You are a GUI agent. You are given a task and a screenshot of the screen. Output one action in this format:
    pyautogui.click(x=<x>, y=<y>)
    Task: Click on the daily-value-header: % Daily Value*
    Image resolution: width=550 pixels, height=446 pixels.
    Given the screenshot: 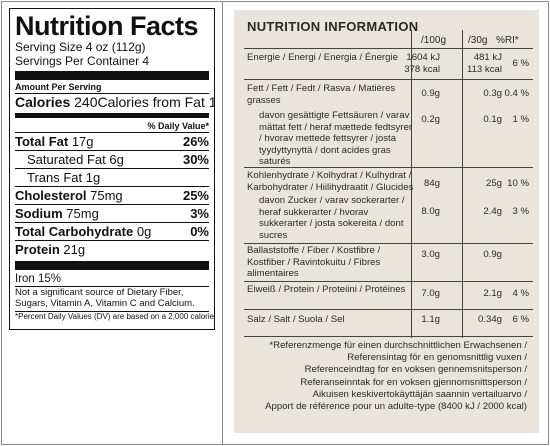 What is the action you would take?
    pyautogui.click(x=178, y=126)
    